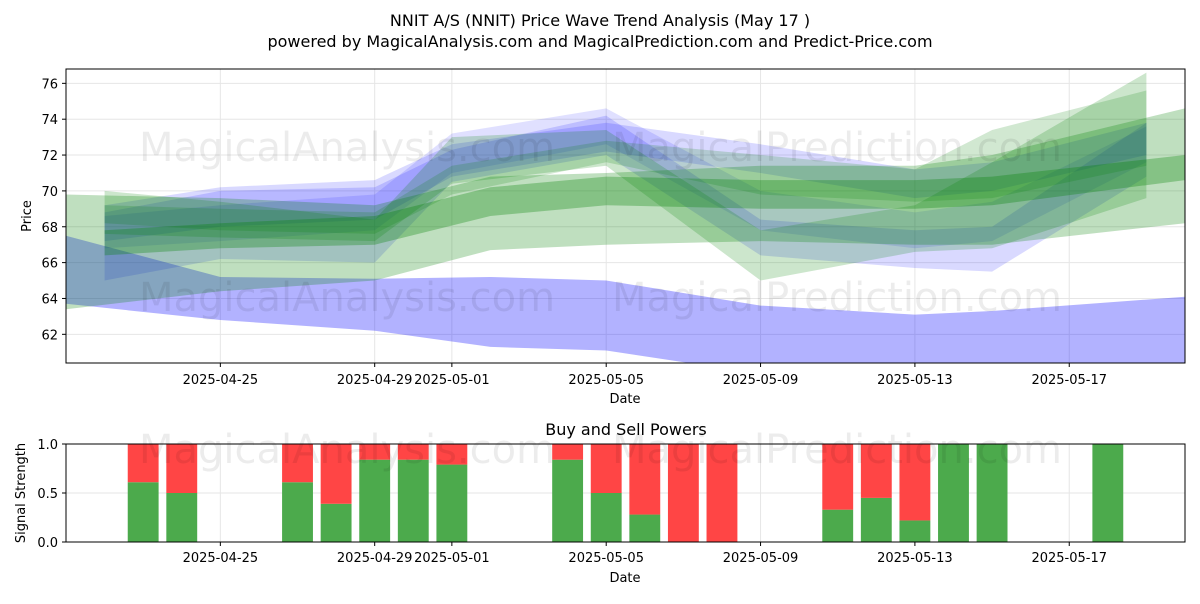  What do you see at coordinates (47, 445) in the screenshot?
I see `signal-y-tick-label: 1.0` at bounding box center [47, 445].